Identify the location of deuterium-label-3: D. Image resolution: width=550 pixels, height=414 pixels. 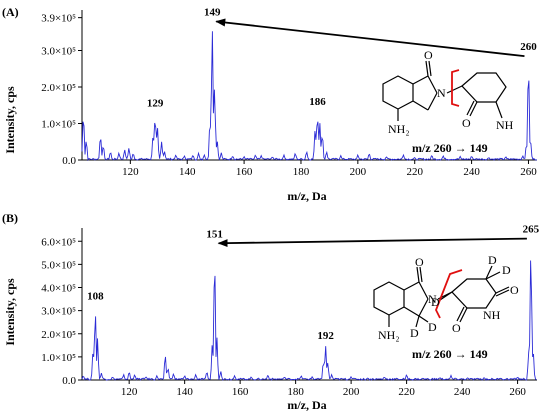
(414, 333).